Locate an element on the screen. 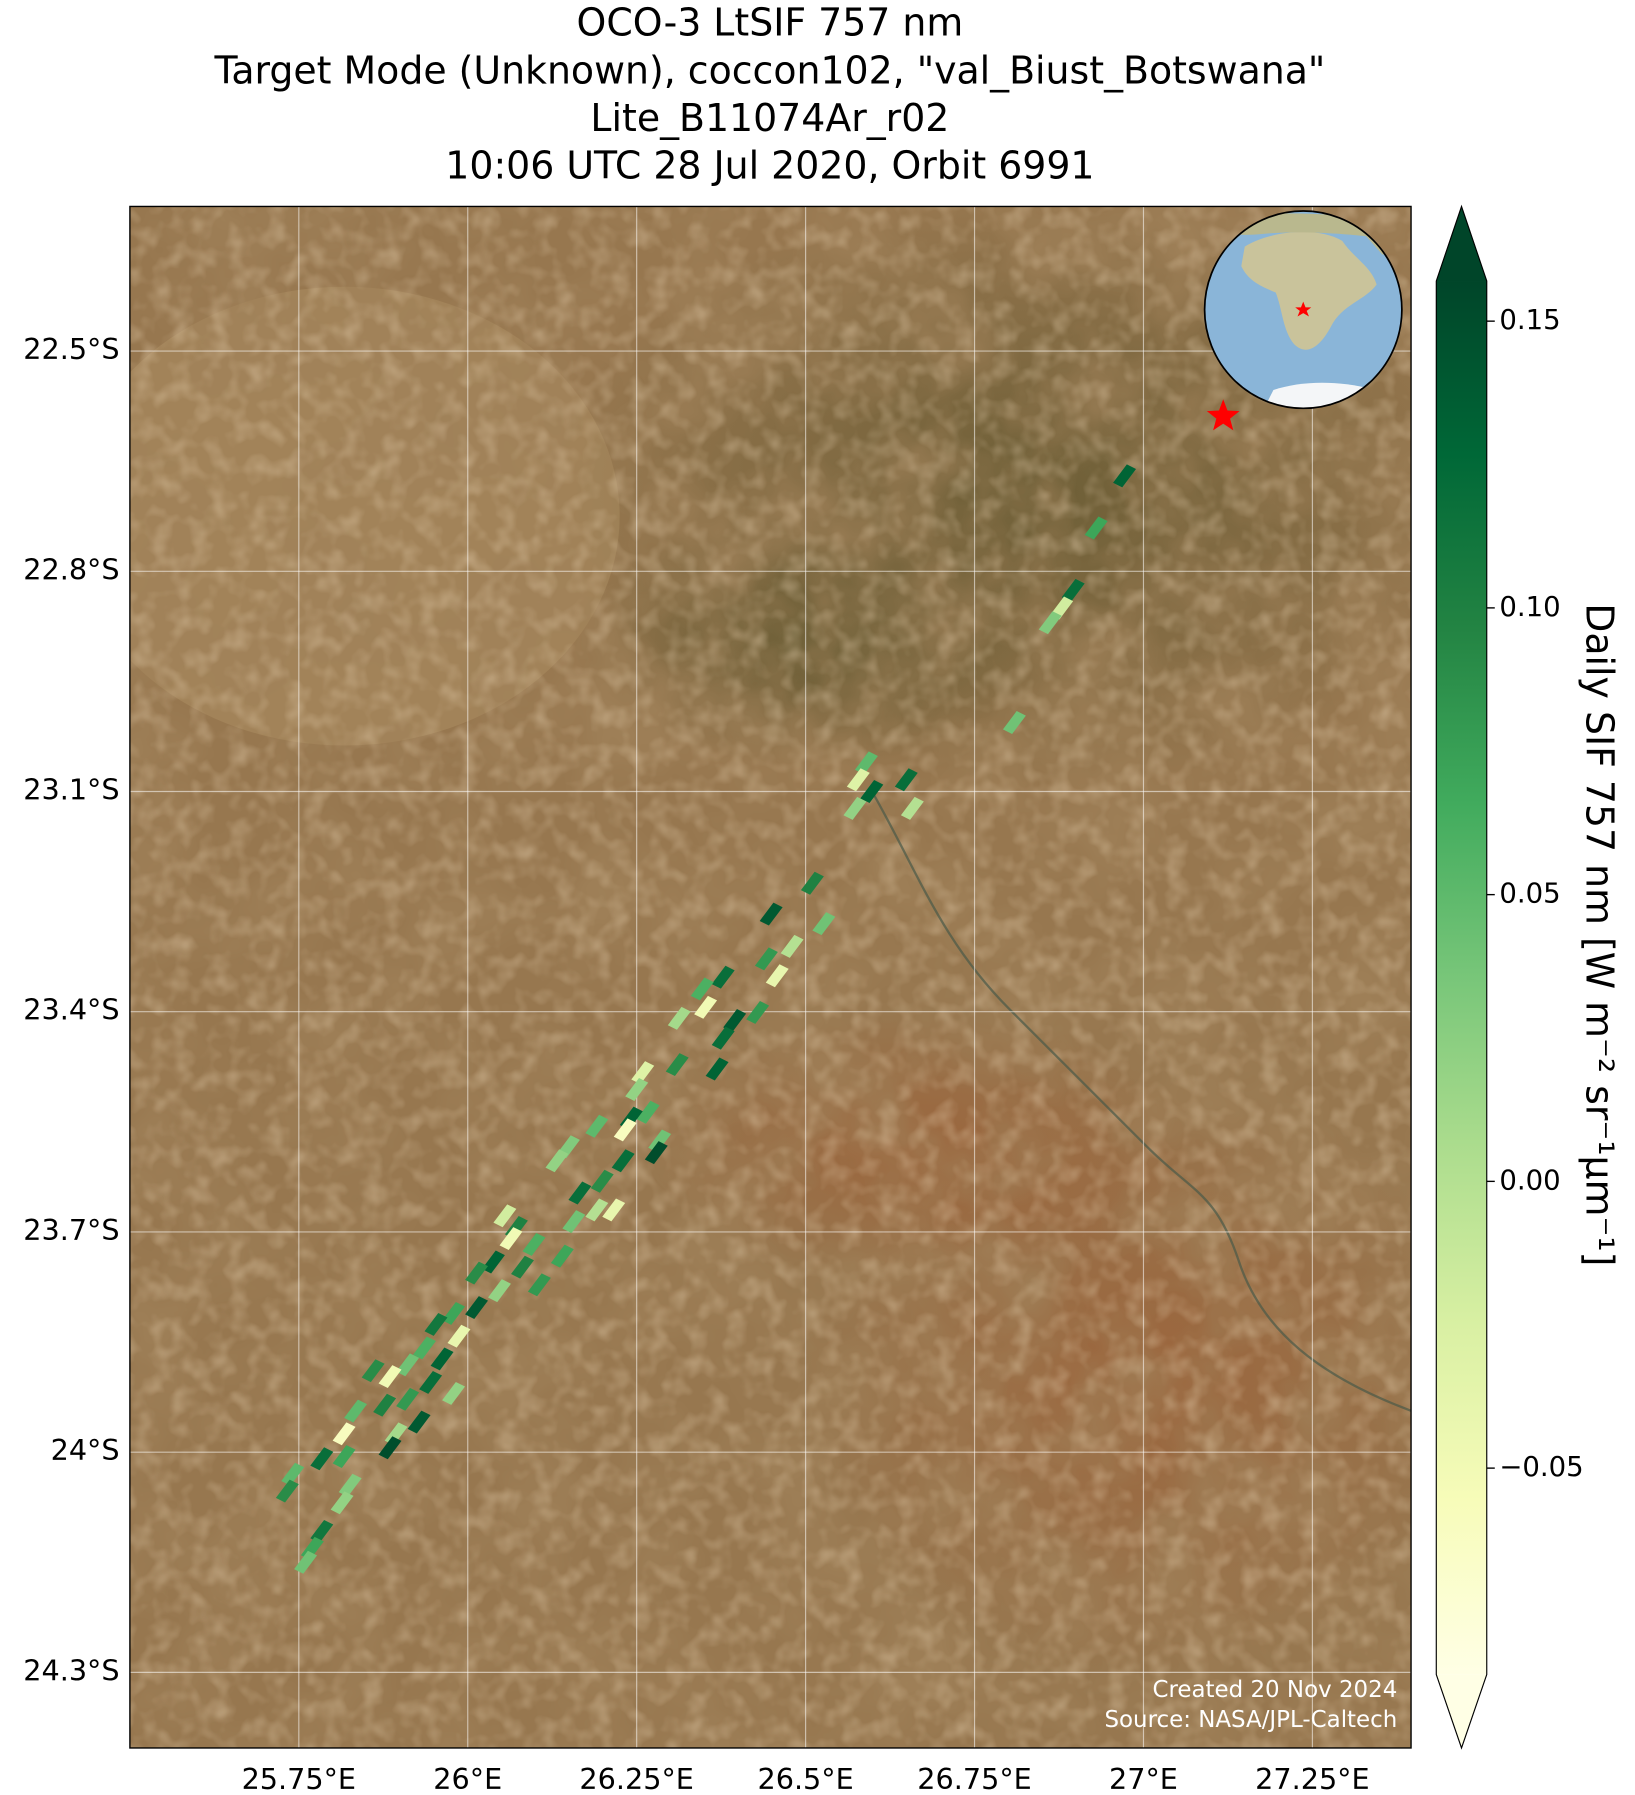 The height and width of the screenshot is (1795, 1635). title-line: OCO-3 LtSIF 757 nm is located at coordinates (770, 23).